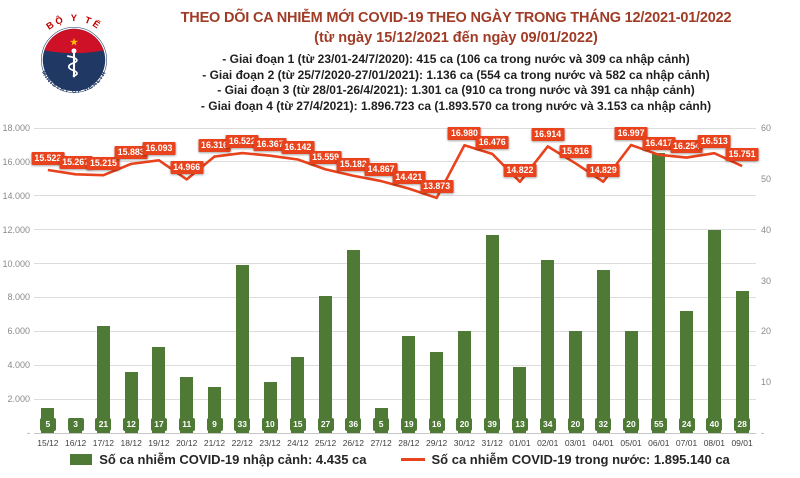  What do you see at coordinates (464, 134) in the screenshot?
I see `domestic-cases-value-label: 16.980` at bounding box center [464, 134].